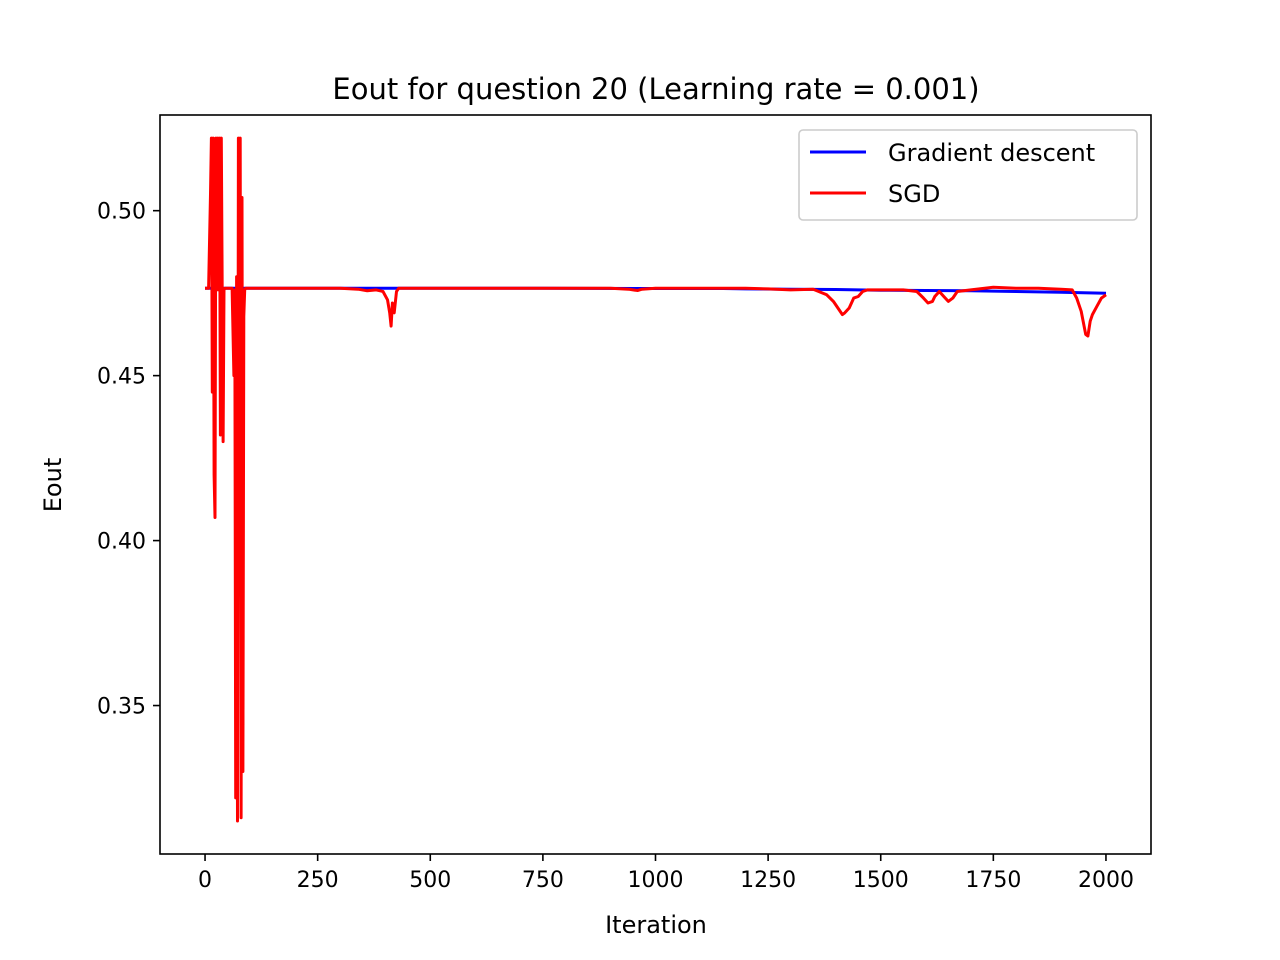 The image size is (1280, 960). Describe the element at coordinates (121, 707) in the screenshot. I see `y-tick-label: 0.35` at that location.